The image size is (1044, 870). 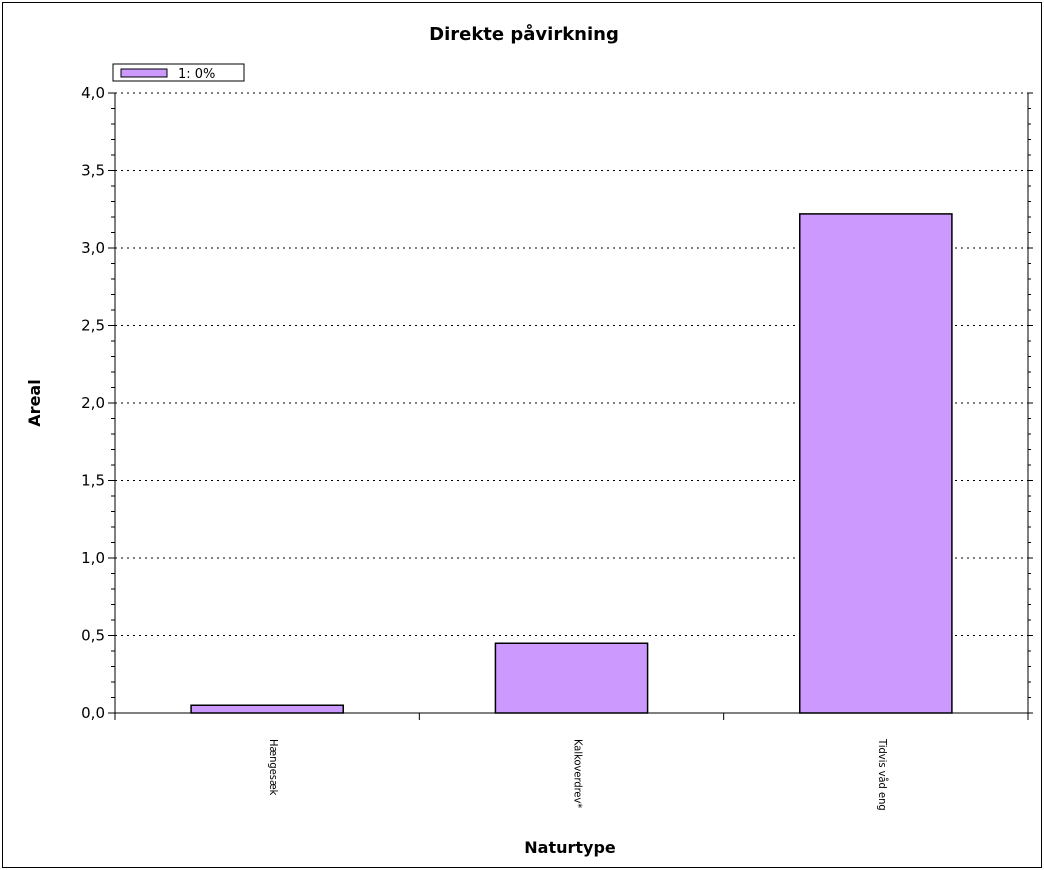 What do you see at coordinates (93, 558) in the screenshot?
I see `y-tick-label: 1,0` at bounding box center [93, 558].